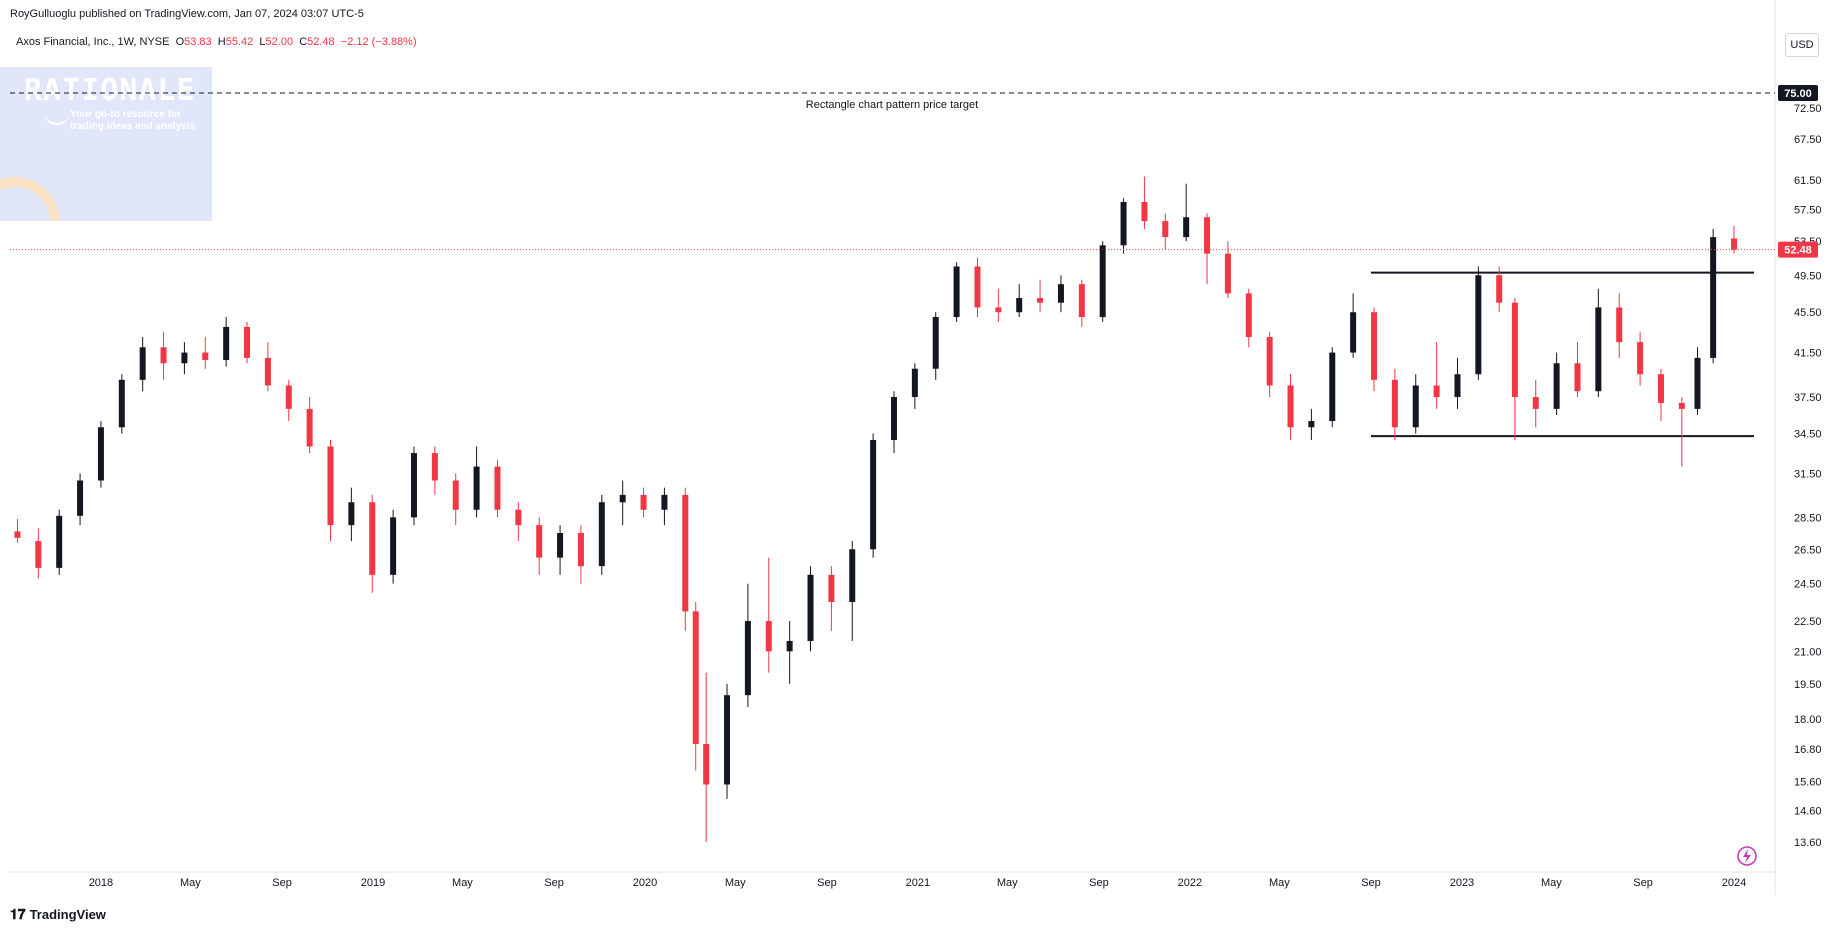 This screenshot has width=1835, height=931. Describe the element at coordinates (1808, 550) in the screenshot. I see `y-tick-label: 26.50` at that location.